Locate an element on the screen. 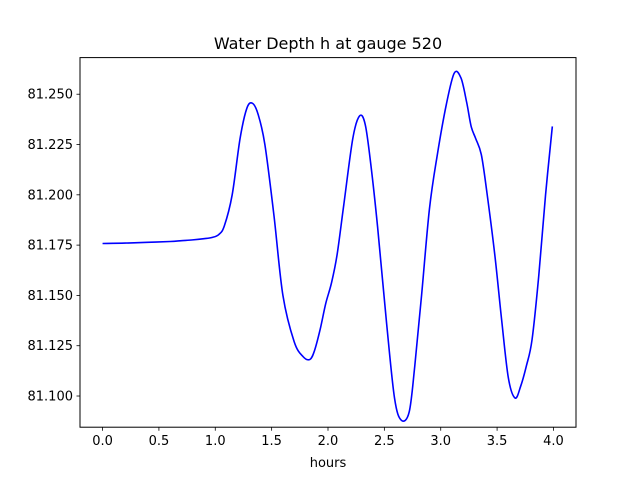 This screenshot has height=480, width=640. y-tick-label: 81.175 is located at coordinates (51, 246).